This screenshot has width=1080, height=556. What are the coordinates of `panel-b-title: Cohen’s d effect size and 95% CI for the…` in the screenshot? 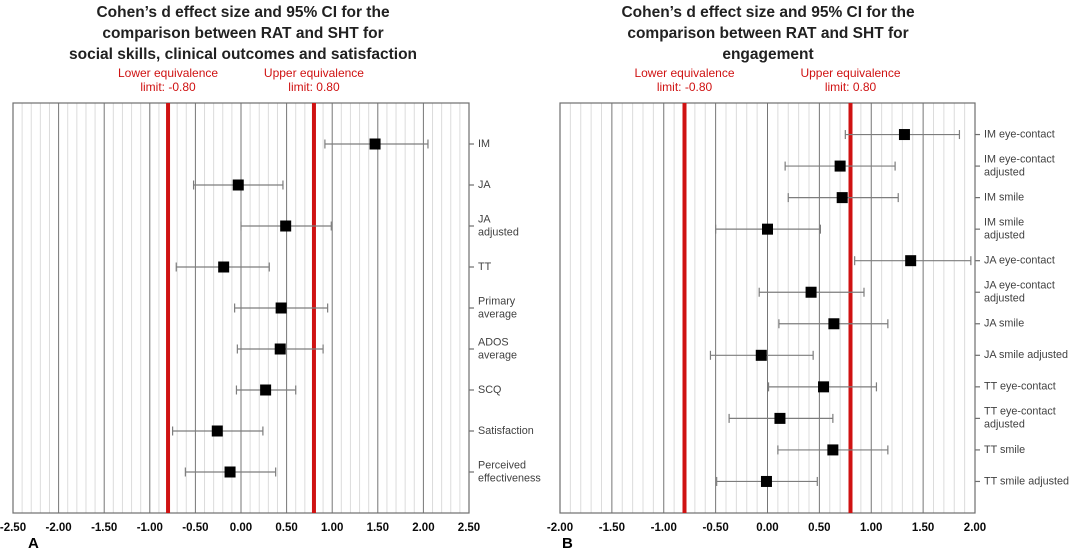 It's located at (767, 33).